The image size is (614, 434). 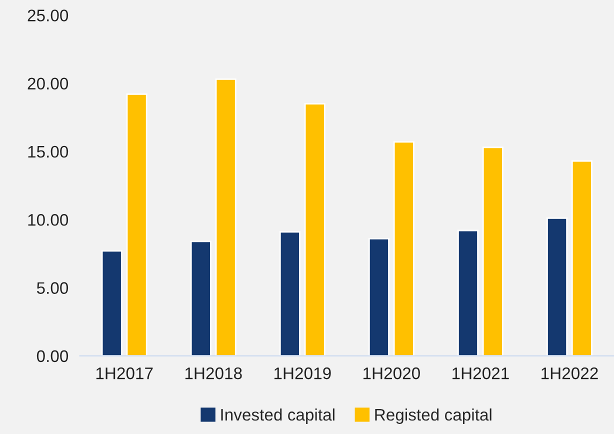 I want to click on y-tick-label: 20.00, so click(x=48, y=84).